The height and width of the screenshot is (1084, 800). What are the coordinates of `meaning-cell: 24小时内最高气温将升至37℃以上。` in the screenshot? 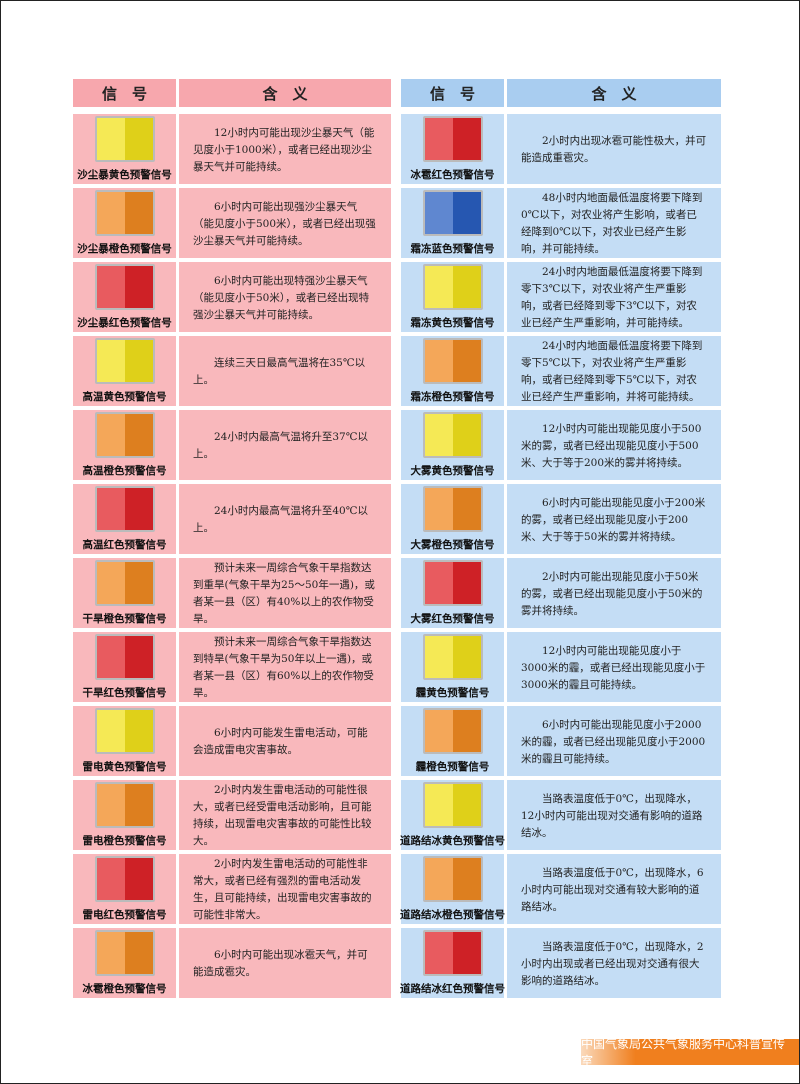 It's located at (285, 445).